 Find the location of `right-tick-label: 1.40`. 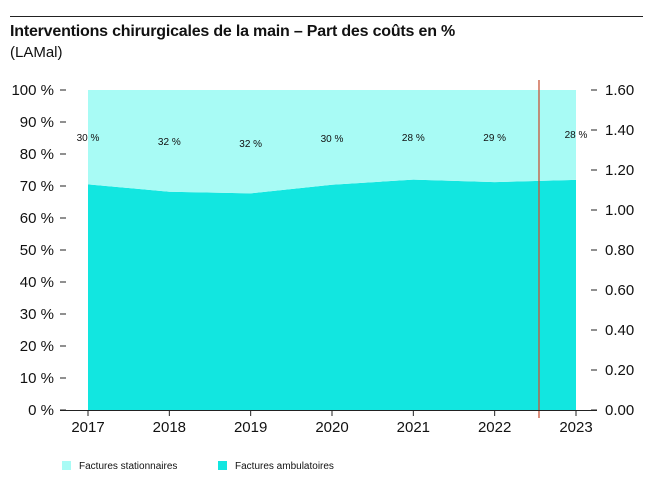

right-tick-label: 1.40 is located at coordinates (619, 130).